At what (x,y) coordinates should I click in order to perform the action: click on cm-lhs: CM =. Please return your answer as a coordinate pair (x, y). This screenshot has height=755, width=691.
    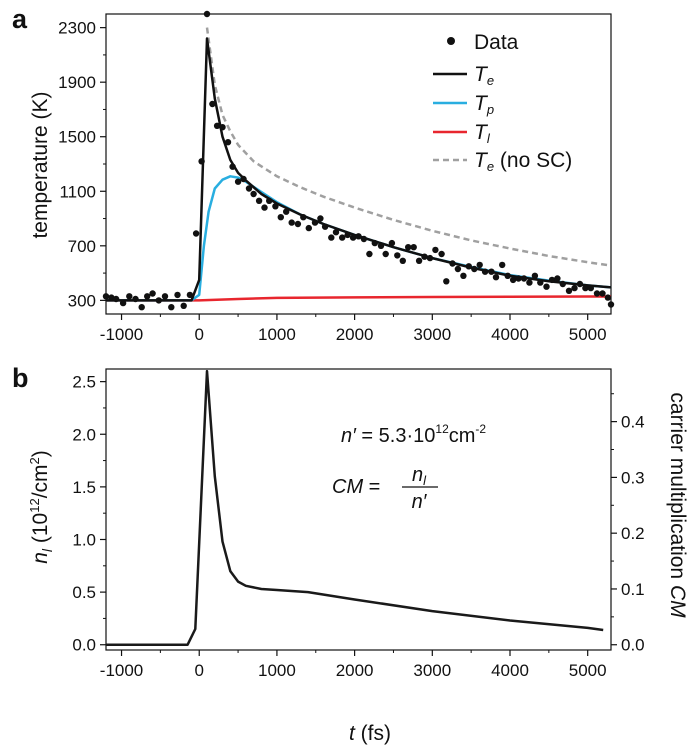
    Looking at the image, I should click on (356, 487).